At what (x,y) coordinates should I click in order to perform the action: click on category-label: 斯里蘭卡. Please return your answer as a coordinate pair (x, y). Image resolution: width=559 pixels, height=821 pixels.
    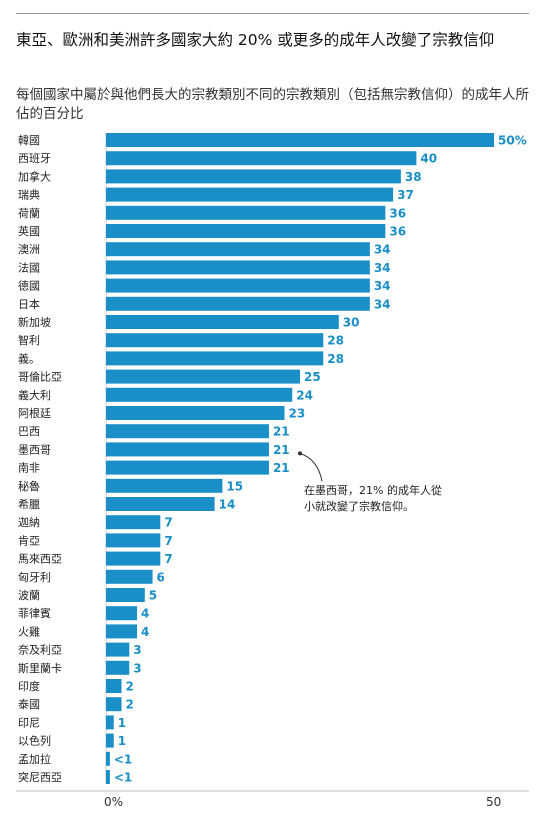
    Looking at the image, I should click on (40, 668).